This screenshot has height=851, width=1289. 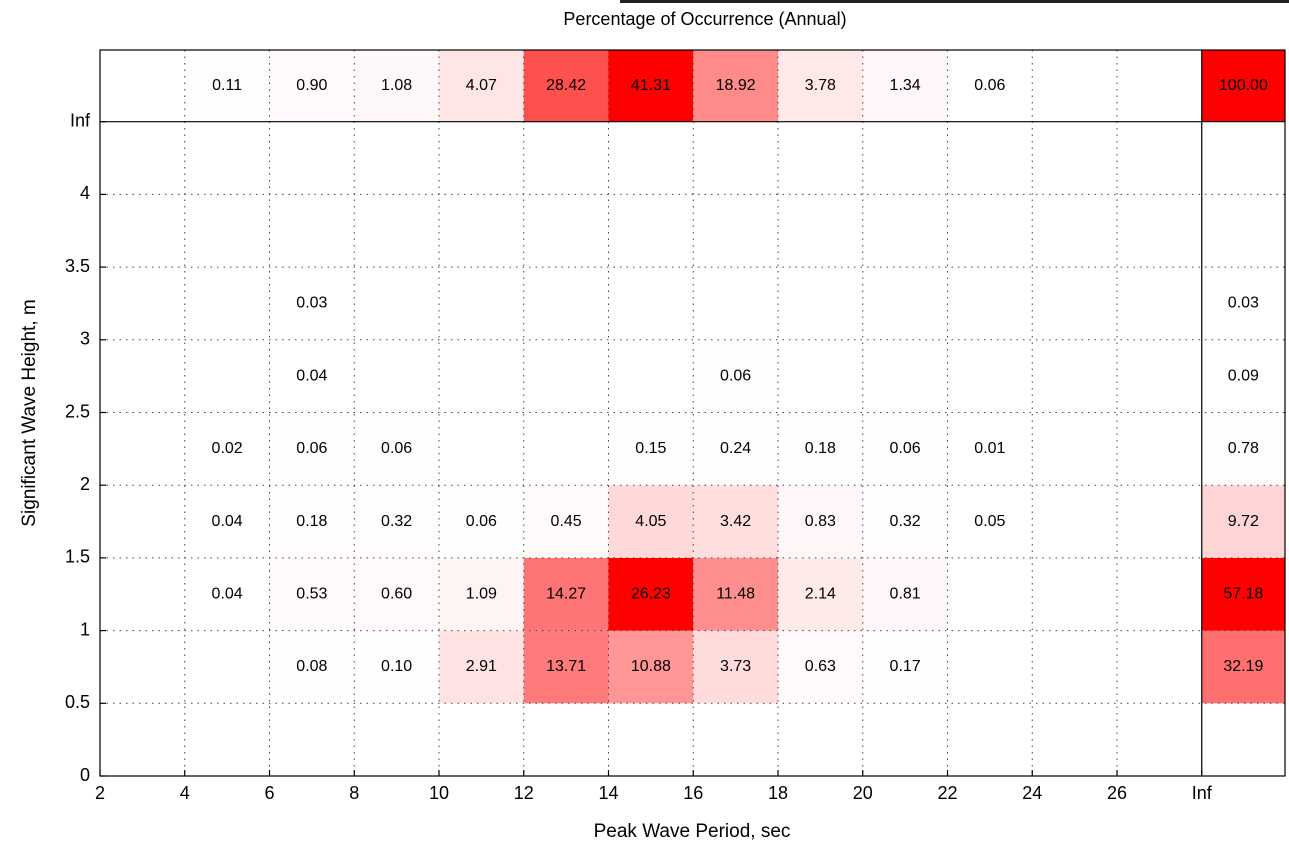 I want to click on cell-label: 9.72, so click(x=1243, y=521).